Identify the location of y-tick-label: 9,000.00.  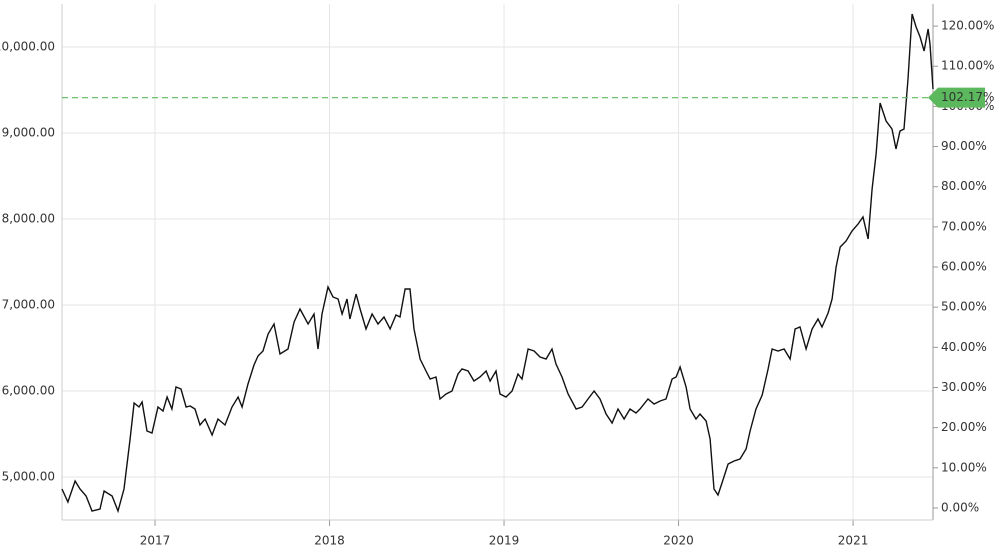
(28, 133).